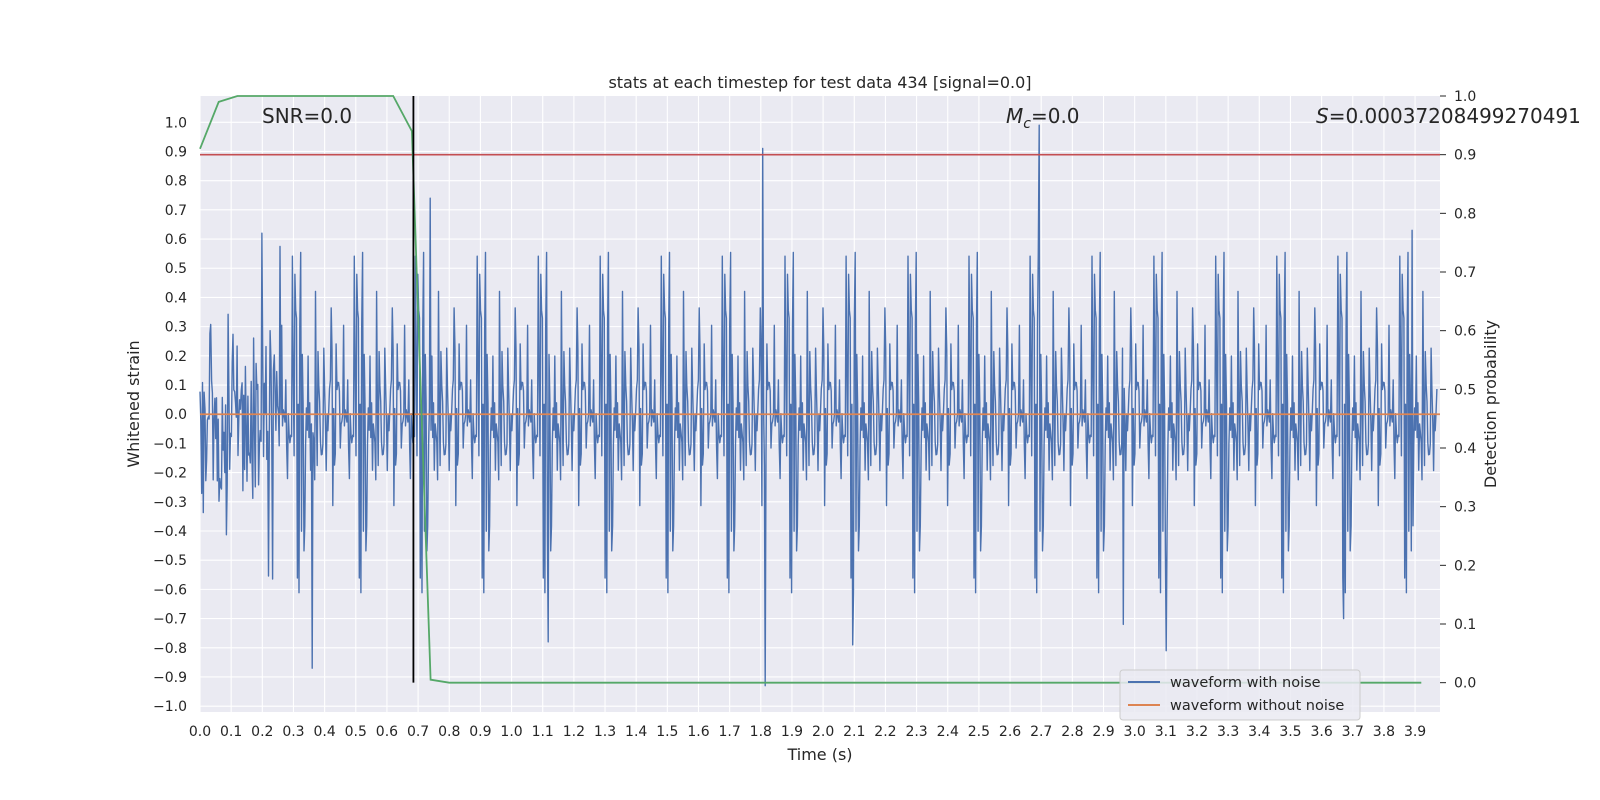  I want to click on x-tick-label: 0.0, so click(200, 732).